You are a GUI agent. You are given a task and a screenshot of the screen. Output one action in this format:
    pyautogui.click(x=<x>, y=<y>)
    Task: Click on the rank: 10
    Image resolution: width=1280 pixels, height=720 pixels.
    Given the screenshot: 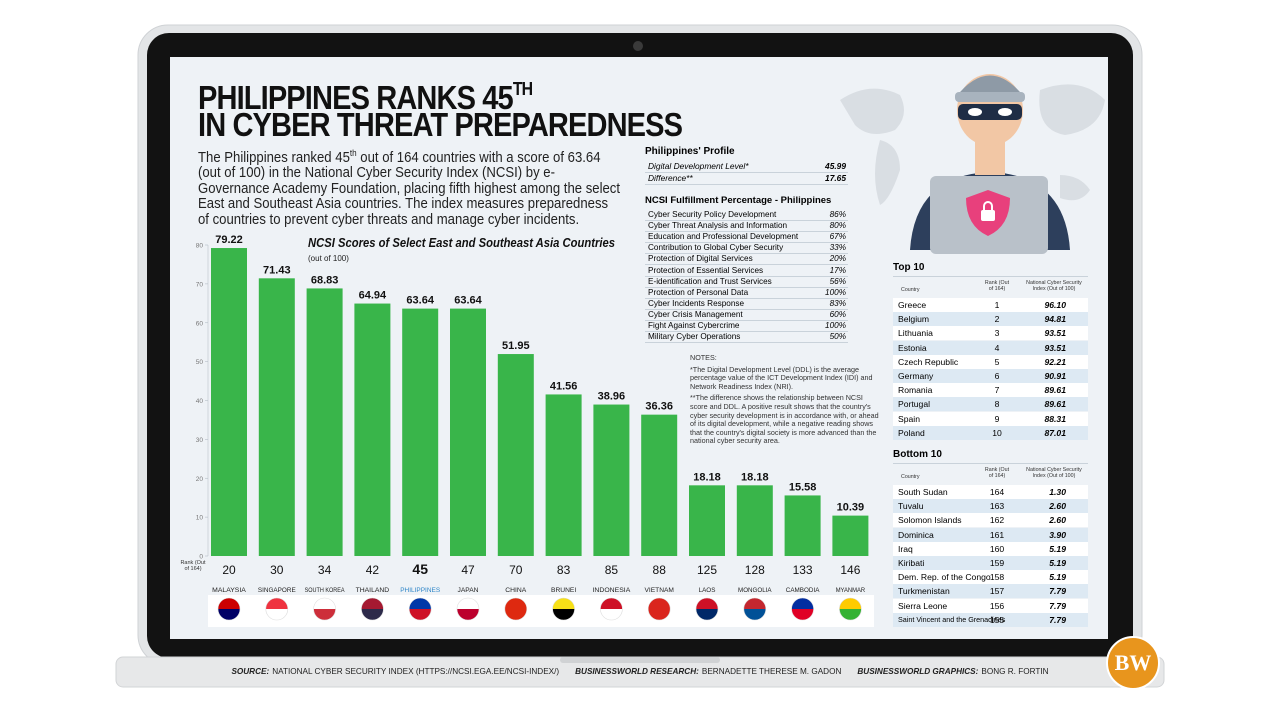 What is the action you would take?
    pyautogui.click(x=997, y=432)
    